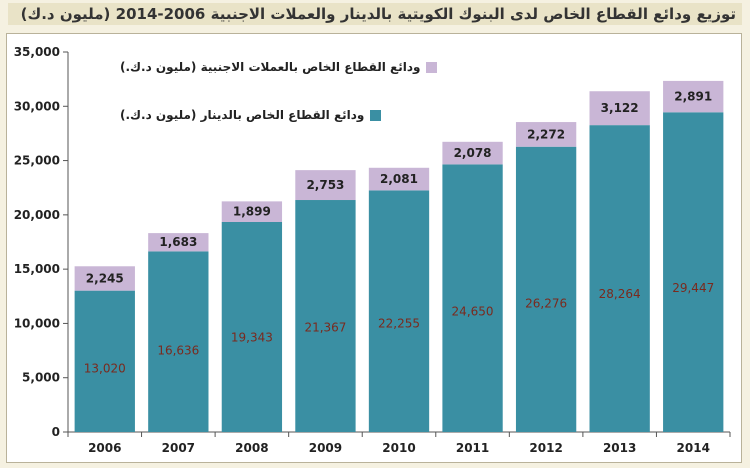 The width and height of the screenshot is (750, 468). I want to click on data-label-dinar: 16,636, so click(178, 351).